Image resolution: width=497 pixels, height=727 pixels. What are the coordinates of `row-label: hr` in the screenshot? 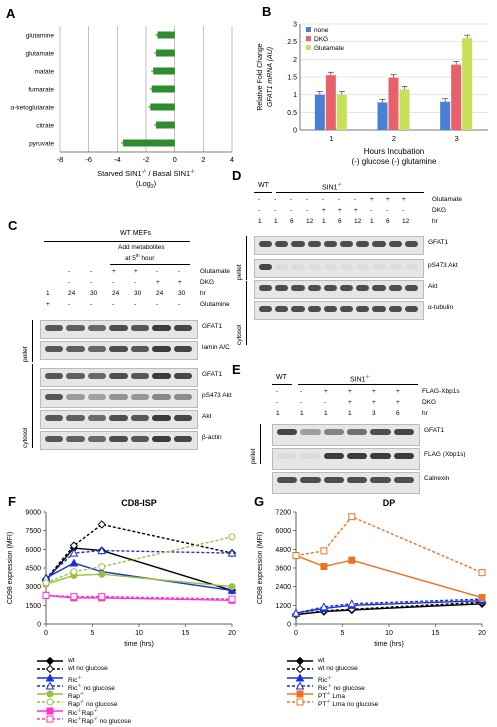 It's located at (425, 413).